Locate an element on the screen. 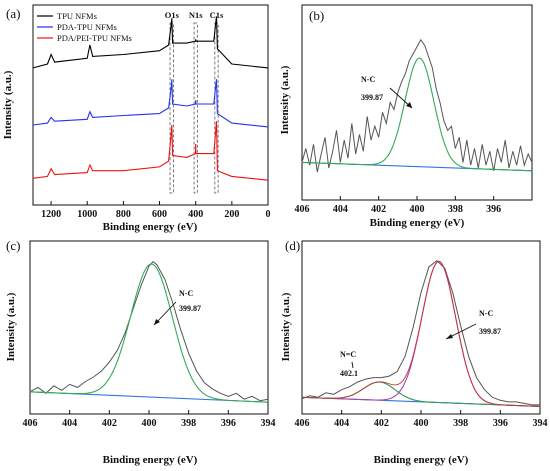 The height and width of the screenshot is (471, 550). peak-label: C1s is located at coordinates (217, 15).